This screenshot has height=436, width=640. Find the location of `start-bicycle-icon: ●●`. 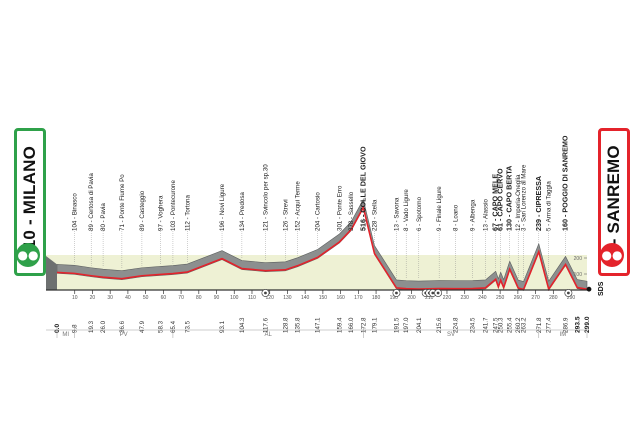

start-bicycle-icon: ●● is located at coordinates (28, 255).